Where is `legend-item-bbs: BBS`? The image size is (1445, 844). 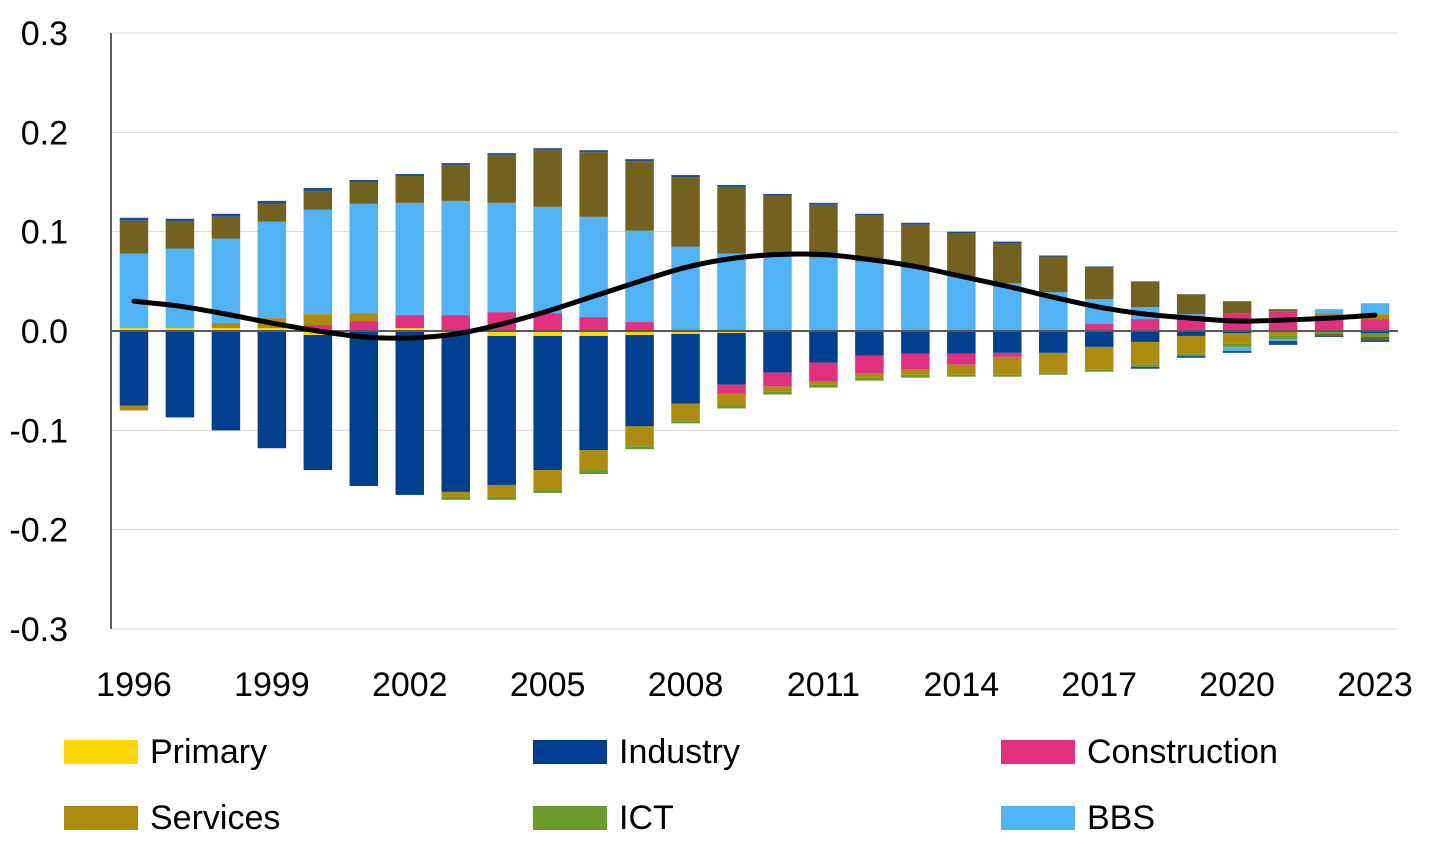 legend-item-bbs: BBS is located at coordinates (1078, 818).